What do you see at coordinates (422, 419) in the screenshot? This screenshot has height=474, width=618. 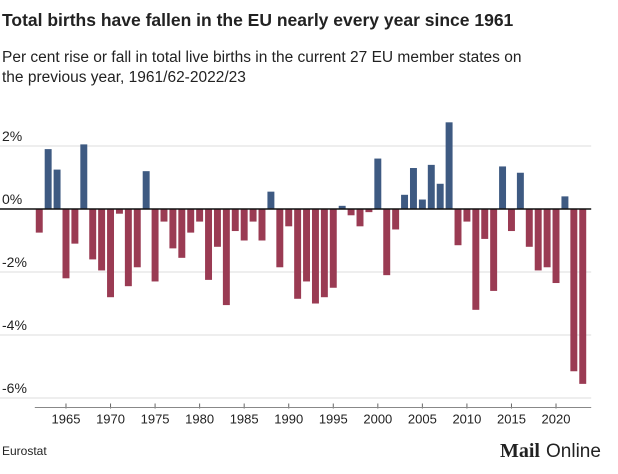 I see `x-tick-label: 2005` at bounding box center [422, 419].